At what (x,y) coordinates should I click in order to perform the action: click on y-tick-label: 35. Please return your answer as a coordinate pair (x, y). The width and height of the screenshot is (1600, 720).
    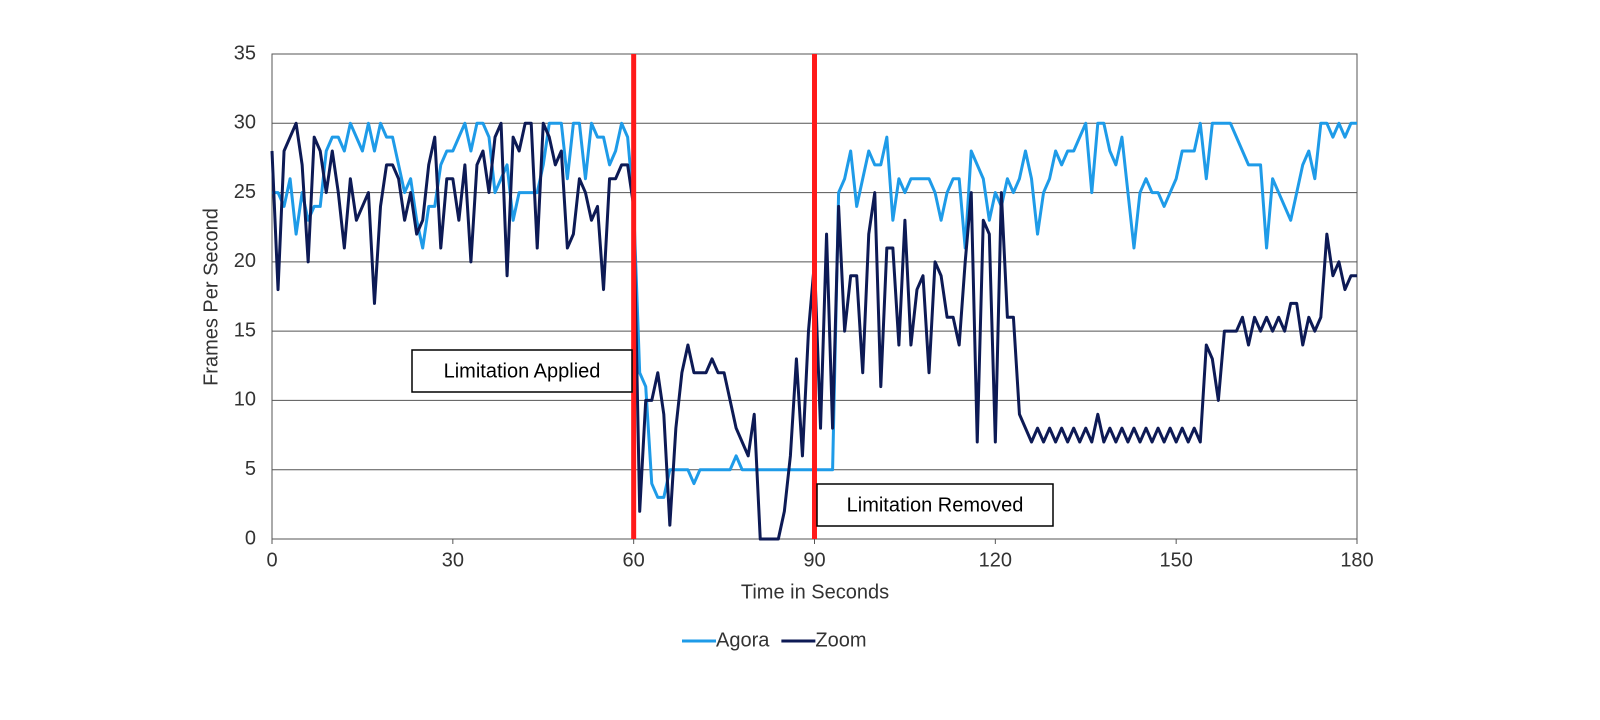
    Looking at the image, I should click on (245, 53).